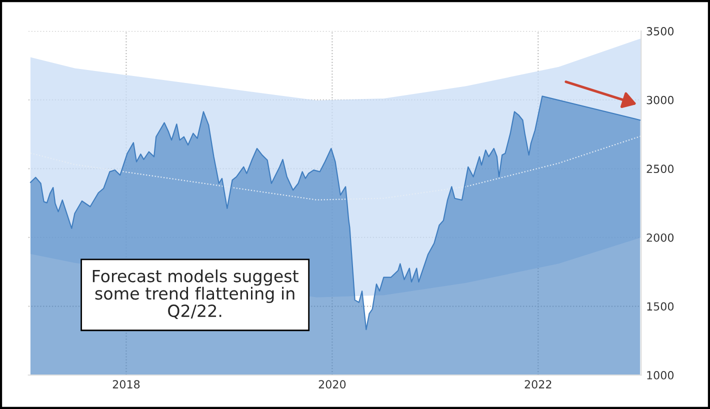 The image size is (710, 409). I want to click on line-series, so click(336, 168).